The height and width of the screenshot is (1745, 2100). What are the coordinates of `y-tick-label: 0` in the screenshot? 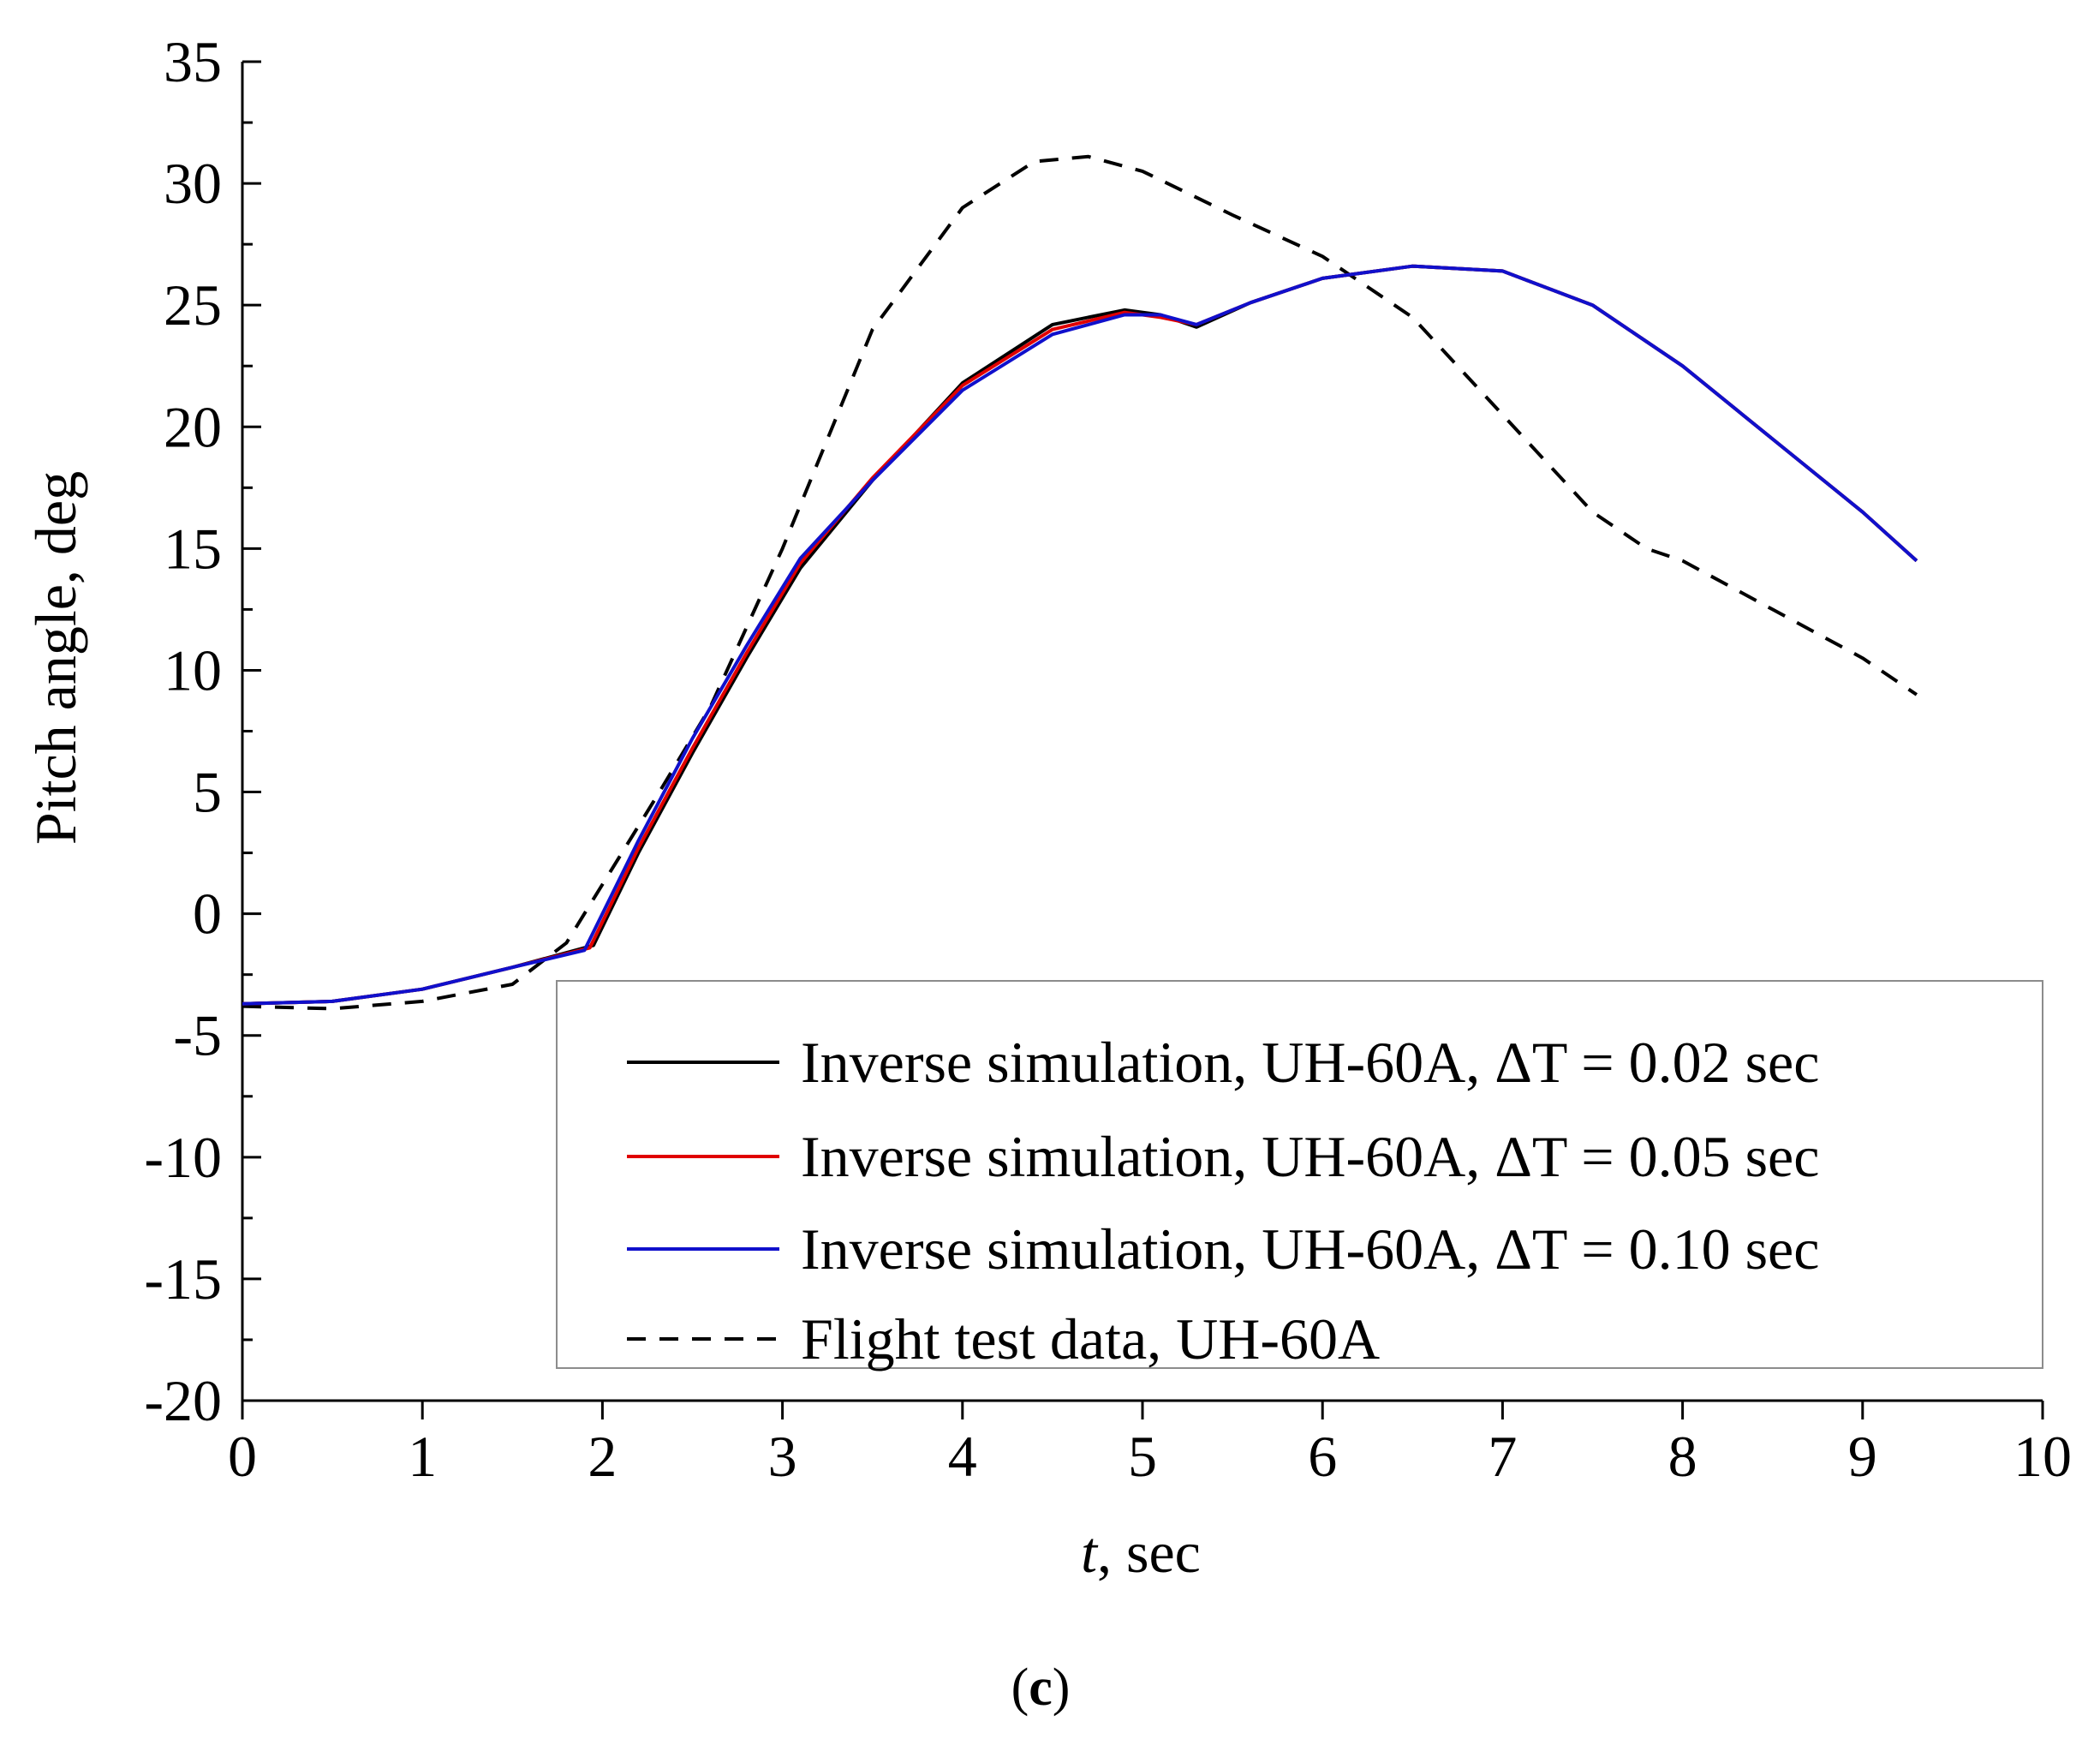 It's located at (207, 914).